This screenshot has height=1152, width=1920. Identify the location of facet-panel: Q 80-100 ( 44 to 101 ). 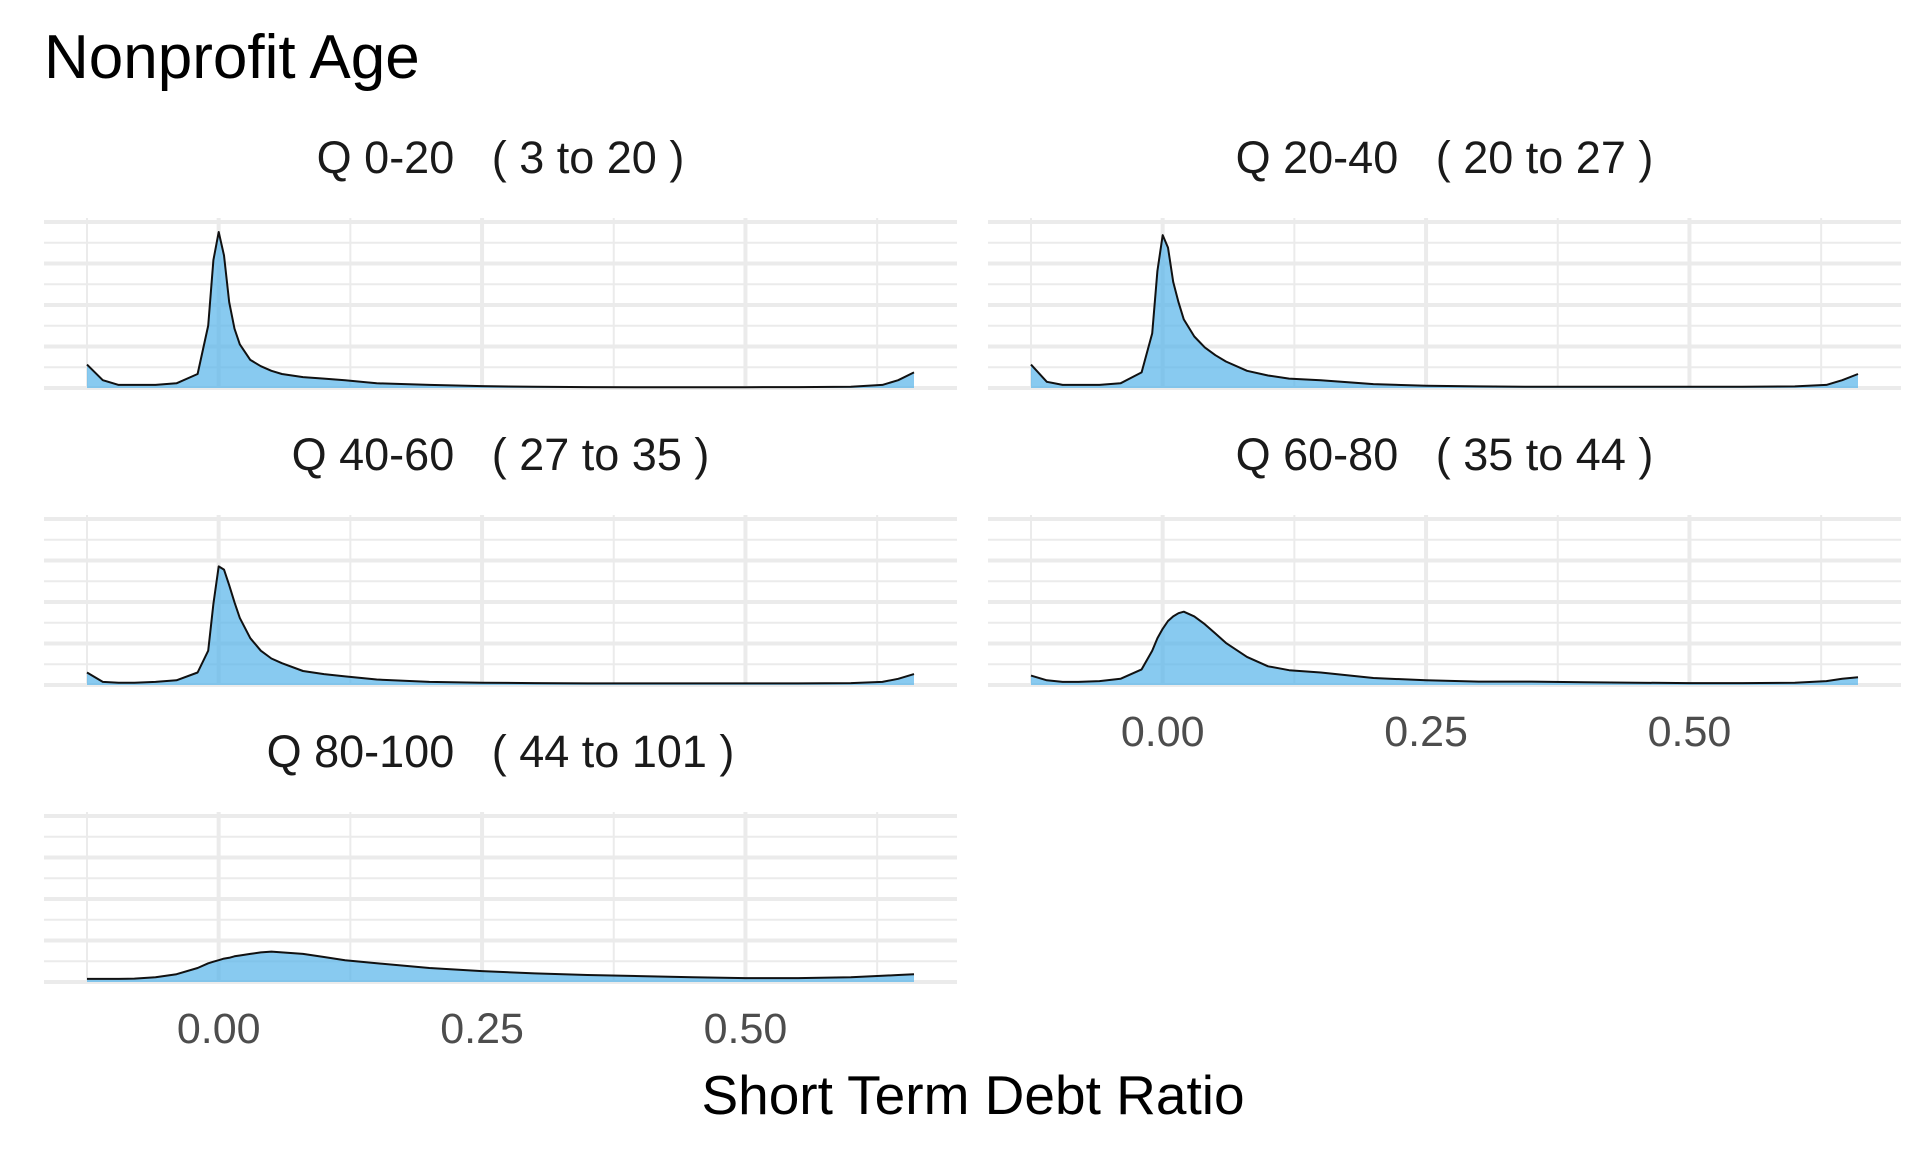
(500, 855).